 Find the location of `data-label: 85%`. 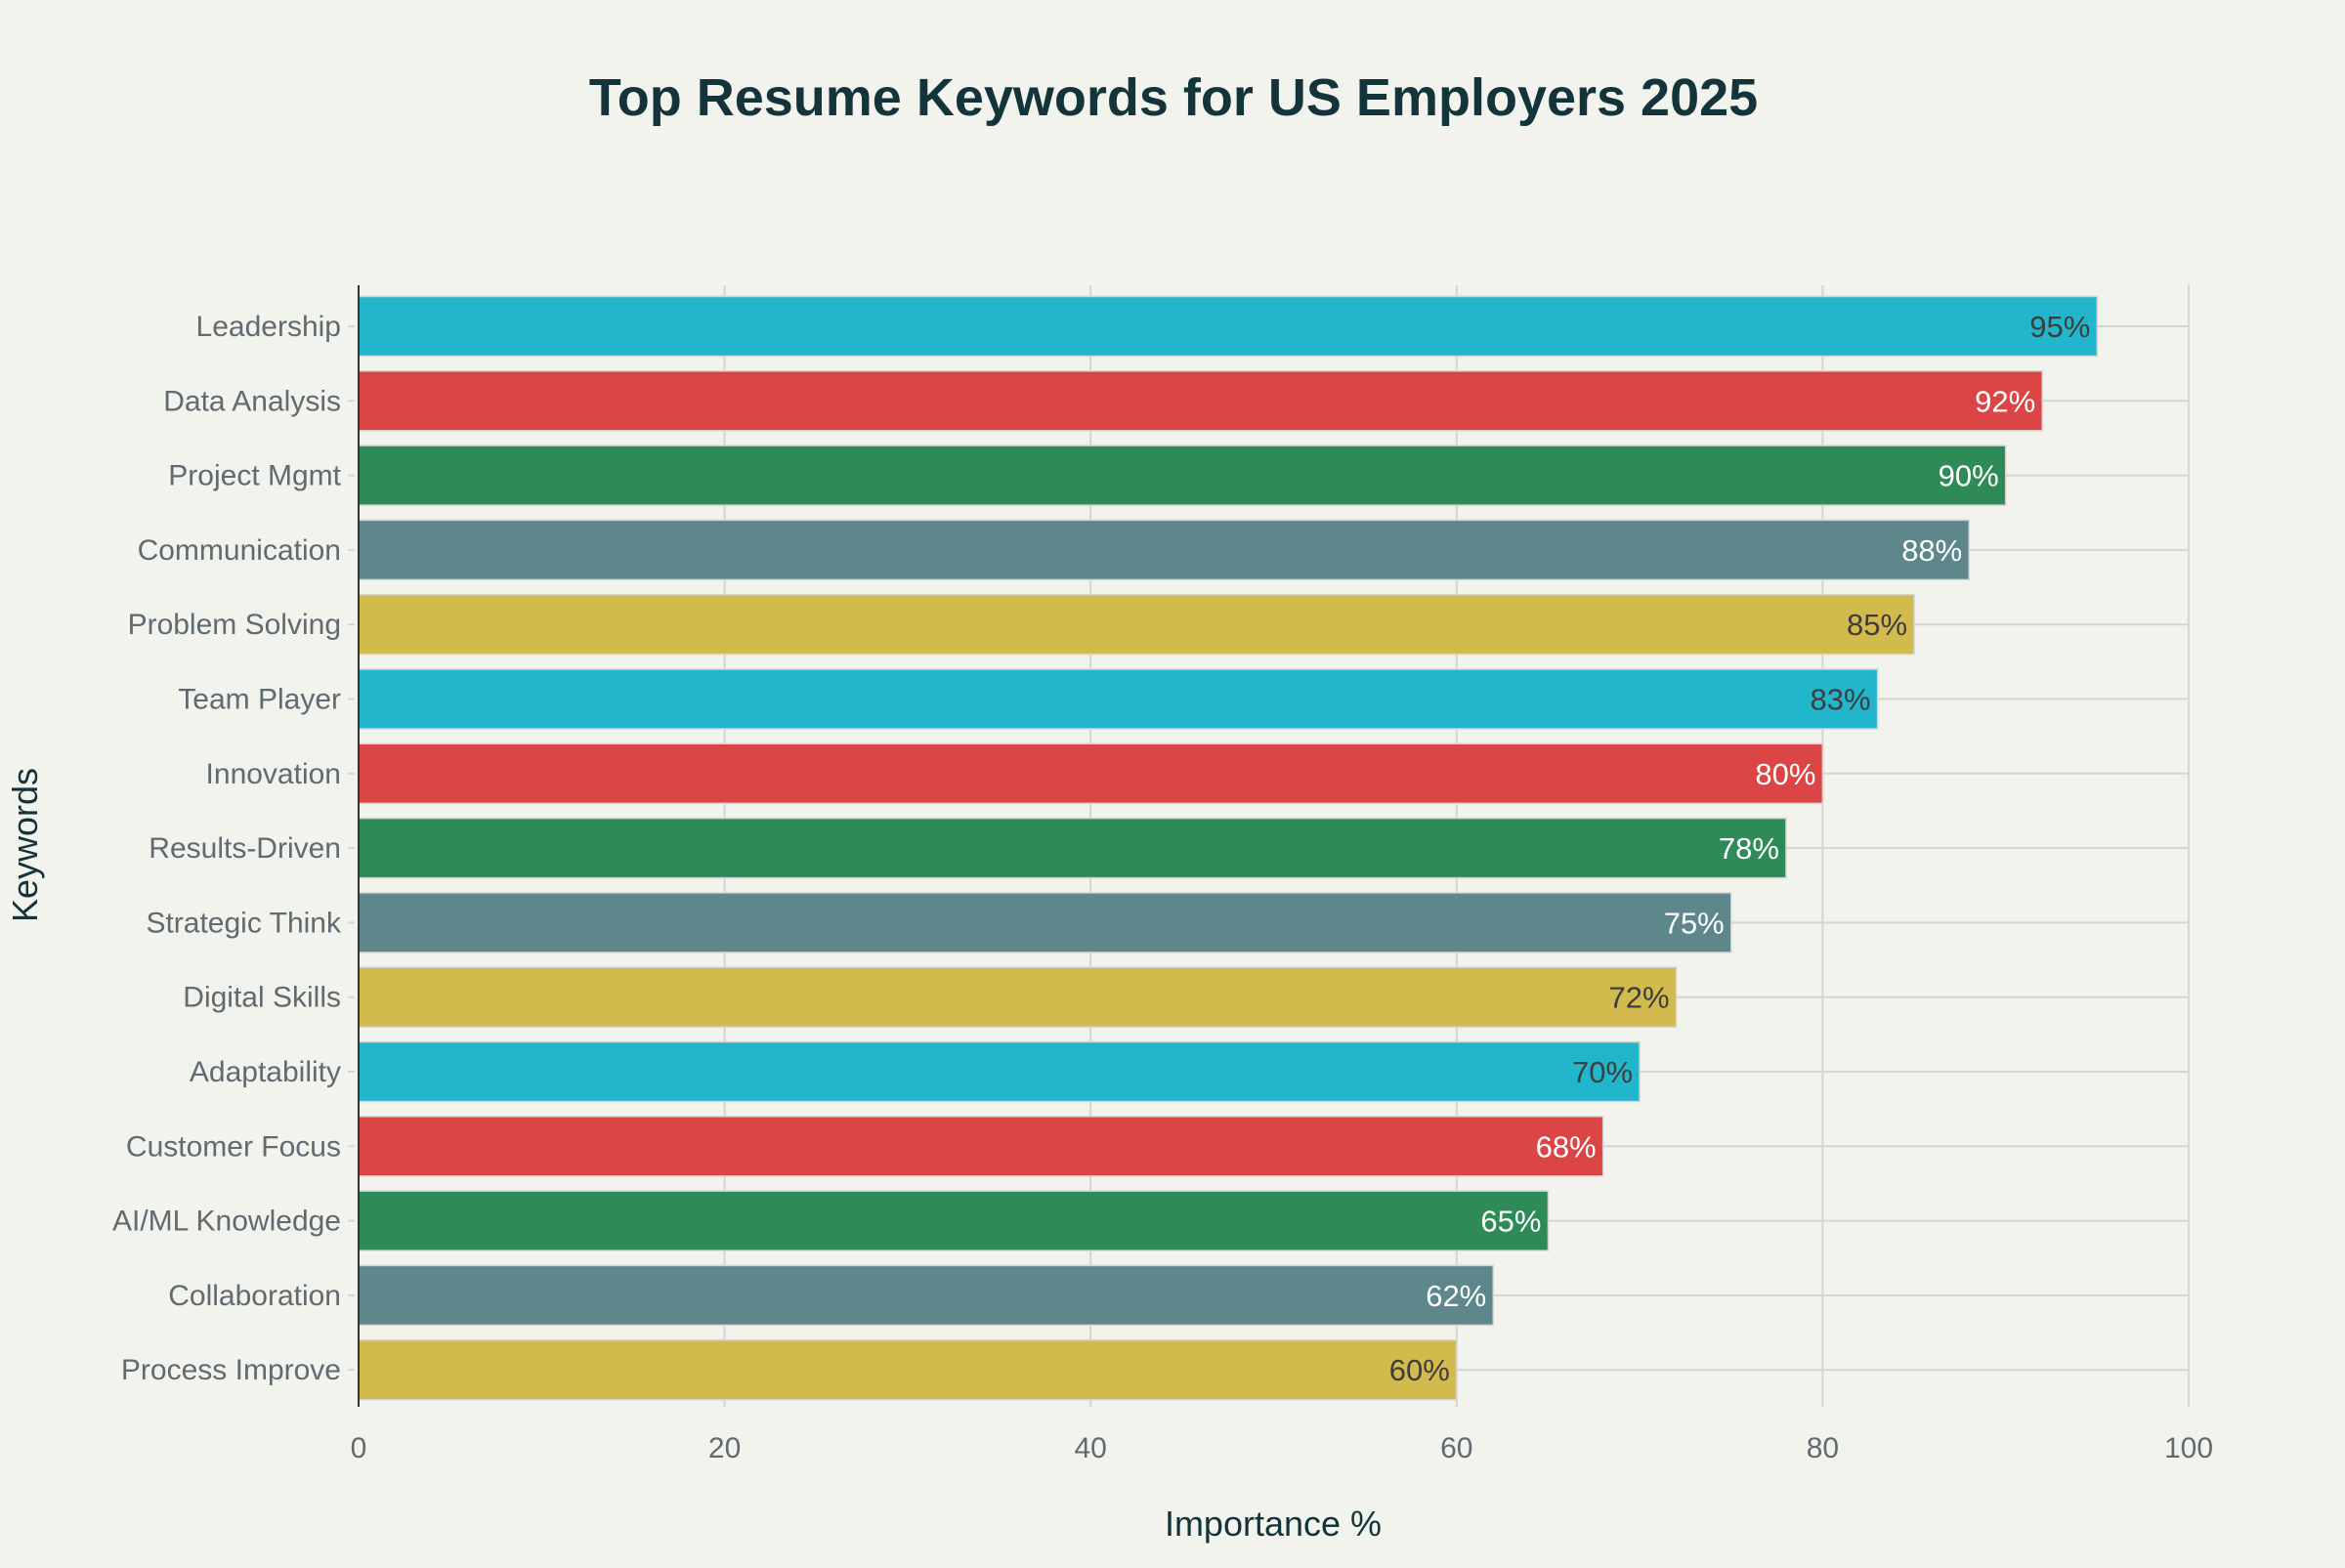

data-label: 85% is located at coordinates (1877, 625).